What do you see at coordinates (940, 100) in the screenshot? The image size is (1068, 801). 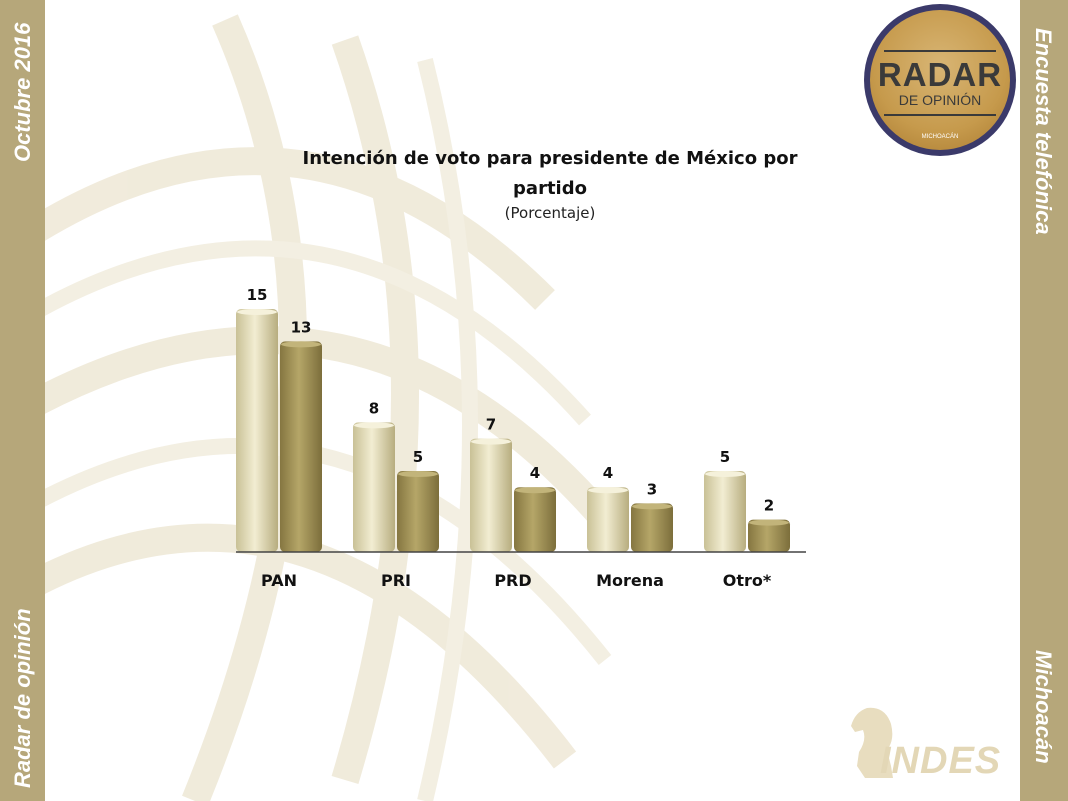 I see `logo-line2: DE OPINIÓN` at bounding box center [940, 100].